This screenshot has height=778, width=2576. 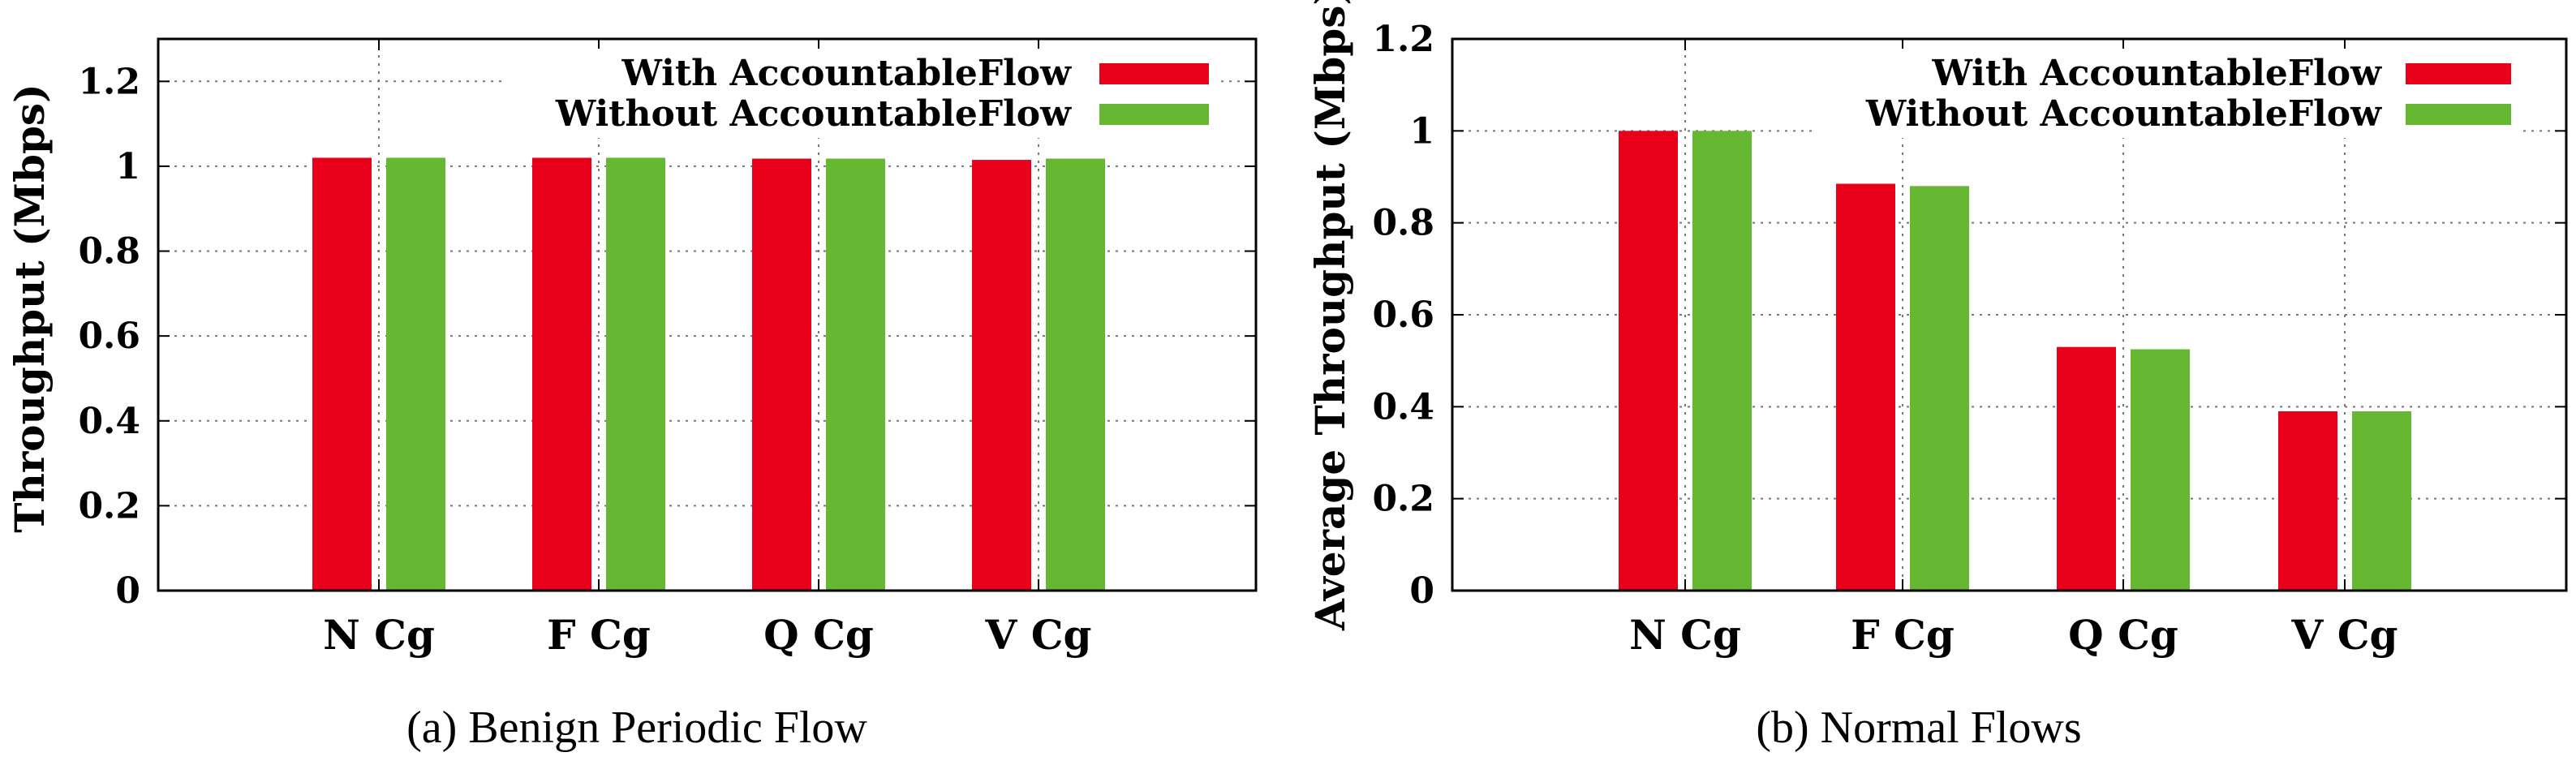 I want to click on y-axis-label: Throughput (Mbps), so click(x=30, y=308).